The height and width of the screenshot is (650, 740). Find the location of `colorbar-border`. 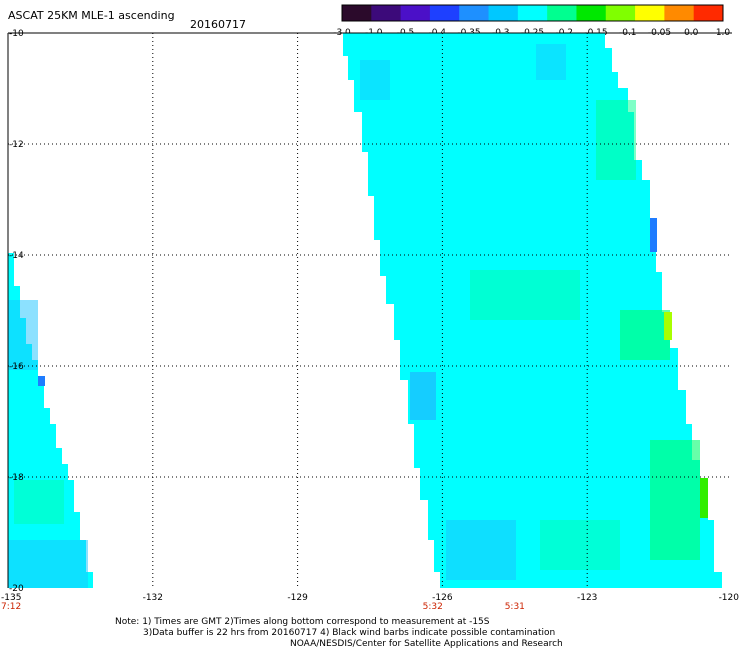

colorbar-border is located at coordinates (532, 13).